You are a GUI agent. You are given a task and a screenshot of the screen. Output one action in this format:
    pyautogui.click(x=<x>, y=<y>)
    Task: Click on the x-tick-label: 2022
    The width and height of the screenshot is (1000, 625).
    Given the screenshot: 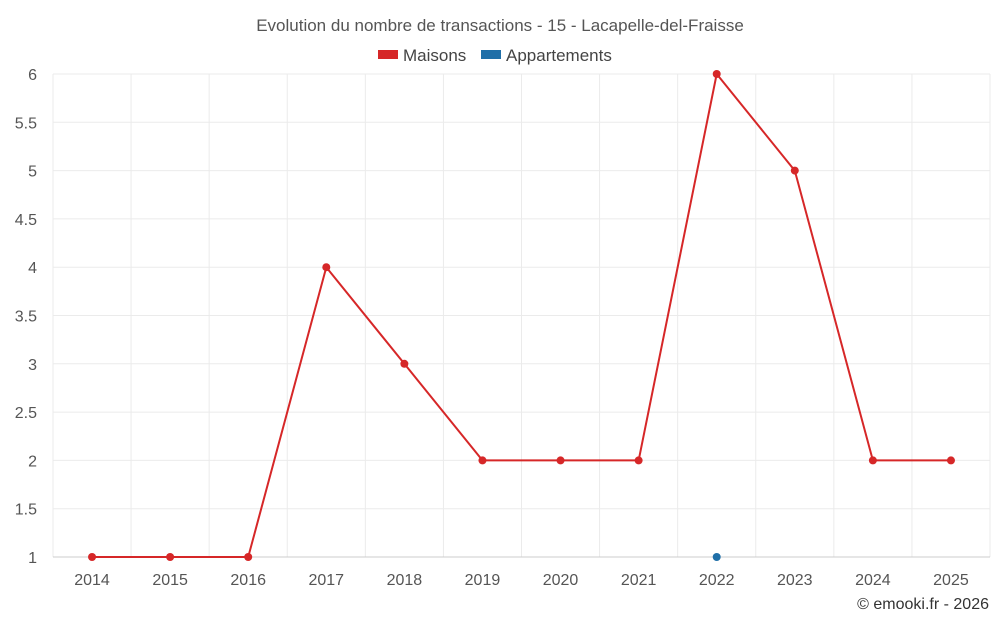 What is the action you would take?
    pyautogui.click(x=717, y=580)
    